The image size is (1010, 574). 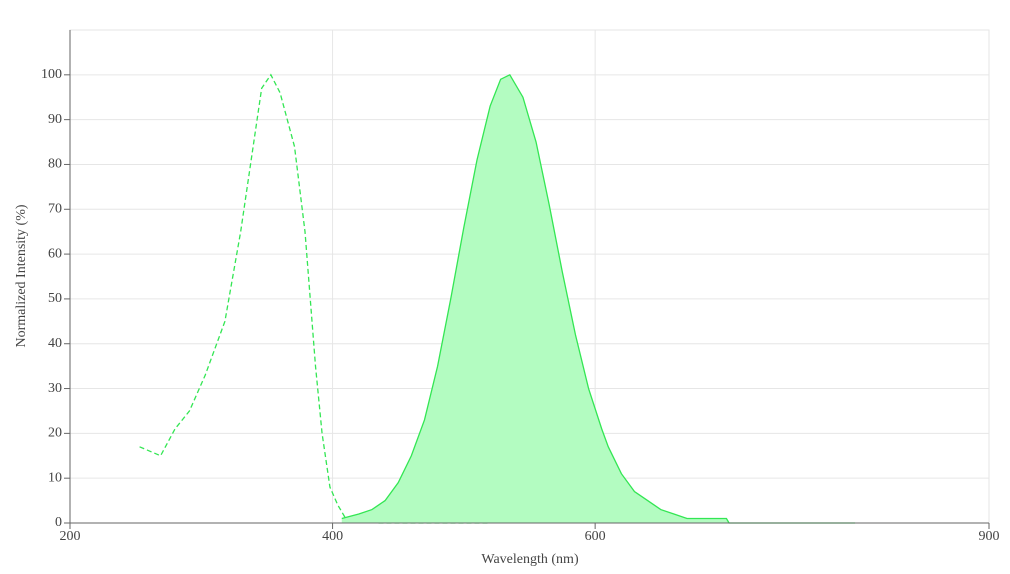 I want to click on y-axis-label: Normalized Intensity (%), so click(x=21, y=275).